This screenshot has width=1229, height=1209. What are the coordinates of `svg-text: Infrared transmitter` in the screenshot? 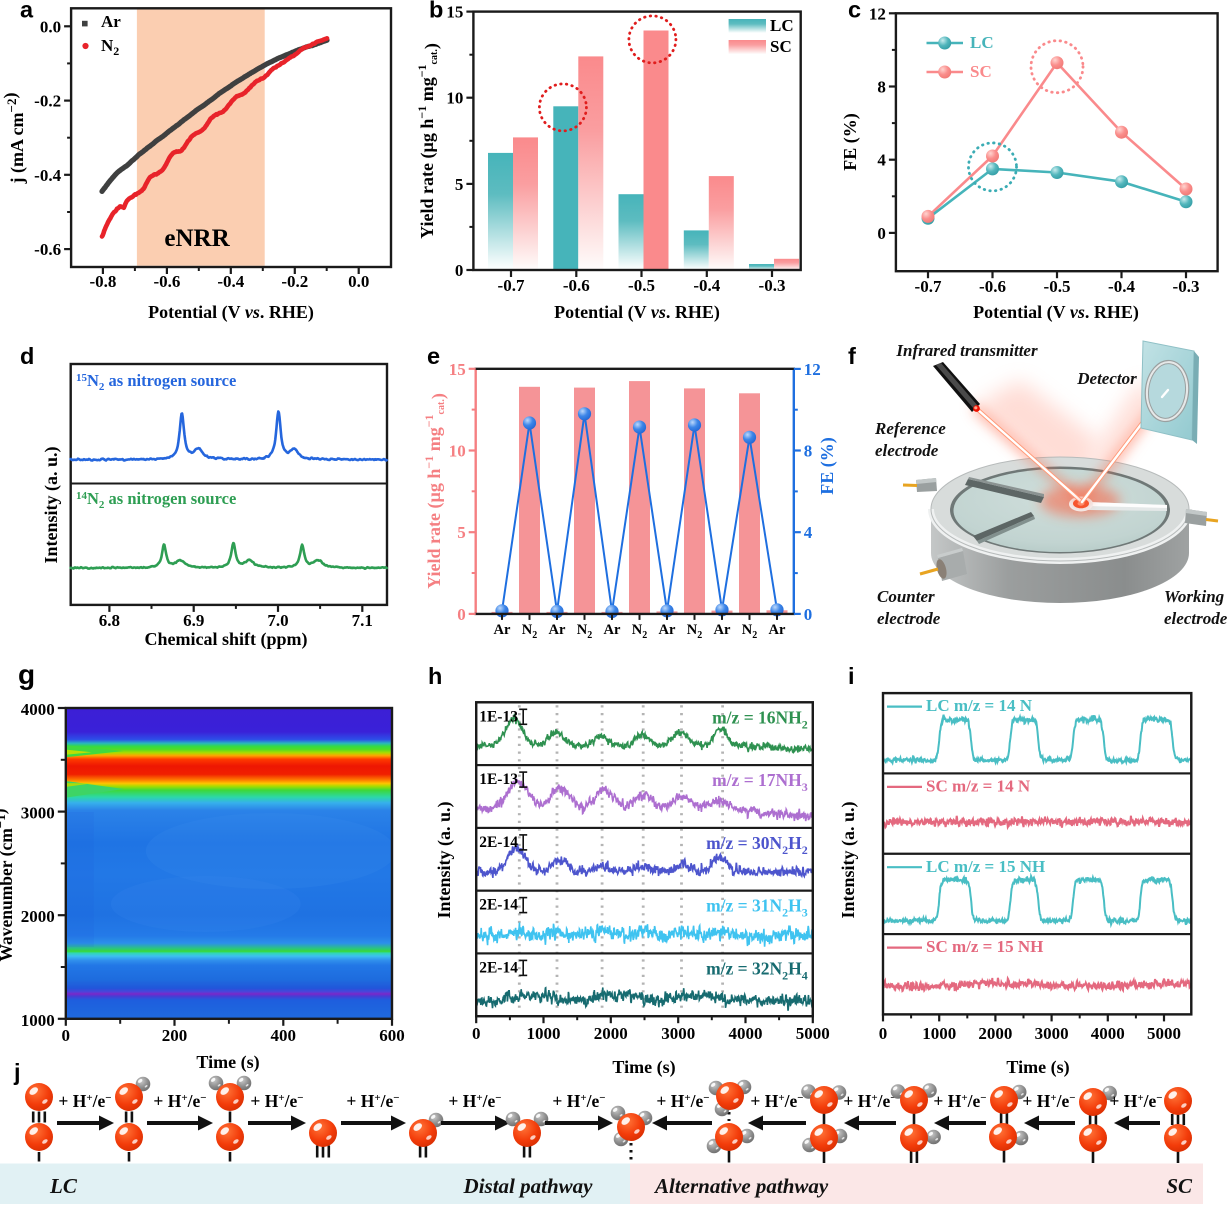 It's located at (966, 350).